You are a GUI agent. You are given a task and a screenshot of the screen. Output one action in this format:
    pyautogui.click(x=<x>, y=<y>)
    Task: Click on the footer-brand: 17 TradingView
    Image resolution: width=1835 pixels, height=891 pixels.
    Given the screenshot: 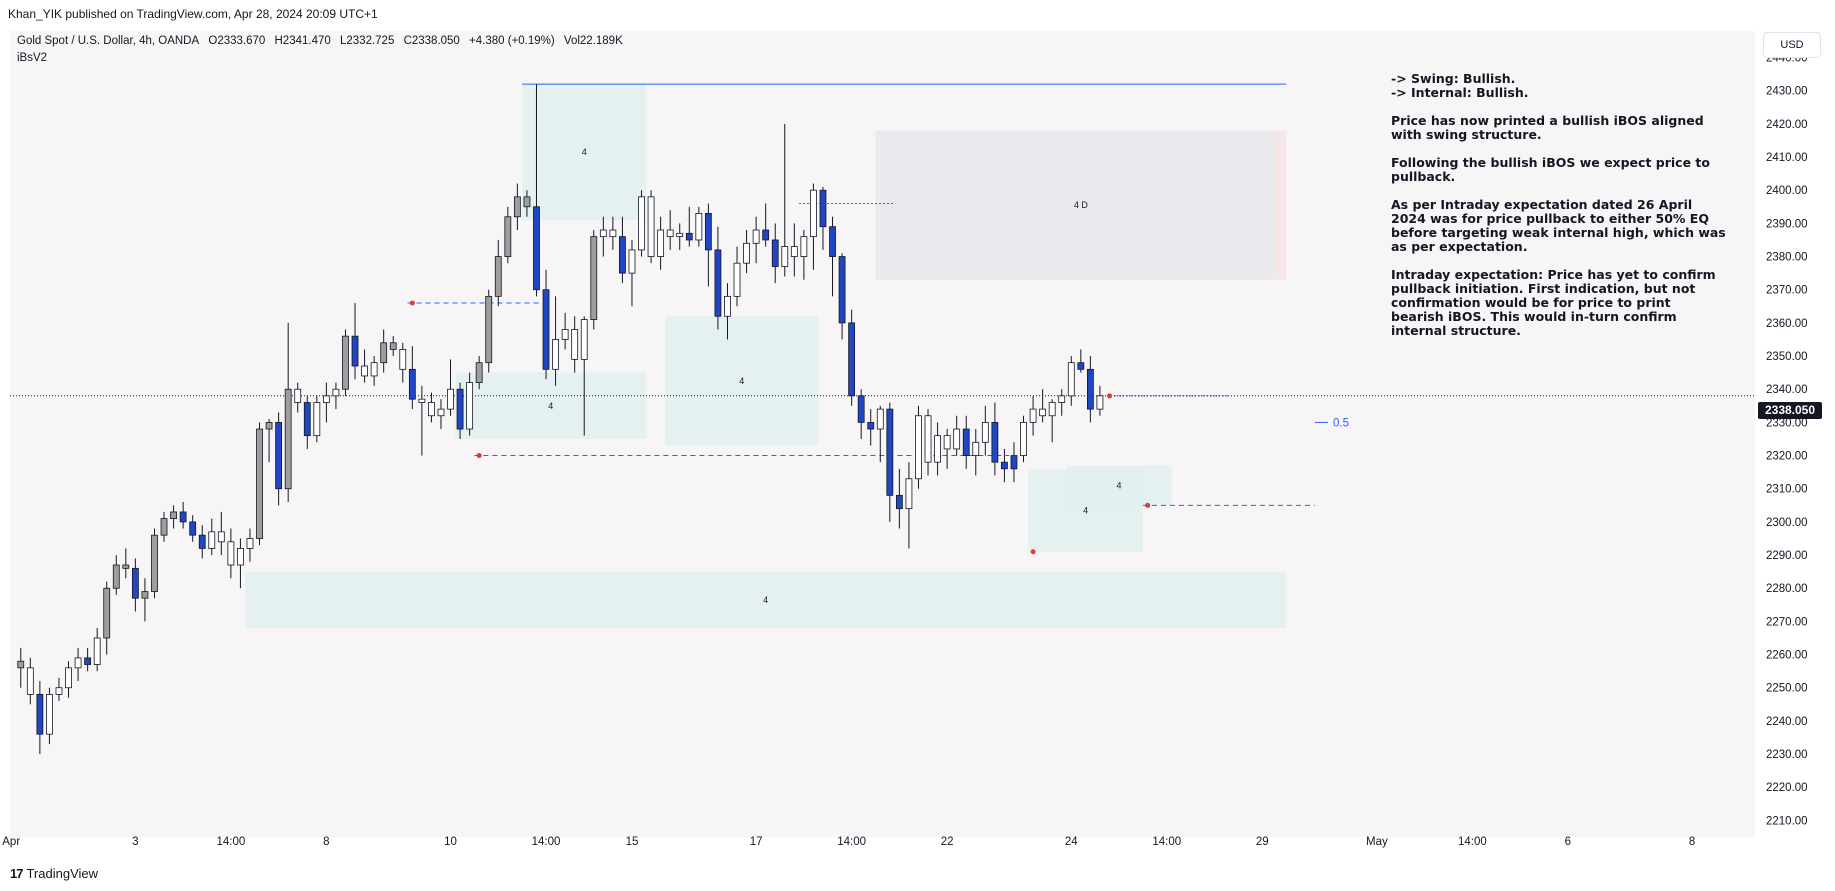 What is the action you would take?
    pyautogui.click(x=54, y=873)
    